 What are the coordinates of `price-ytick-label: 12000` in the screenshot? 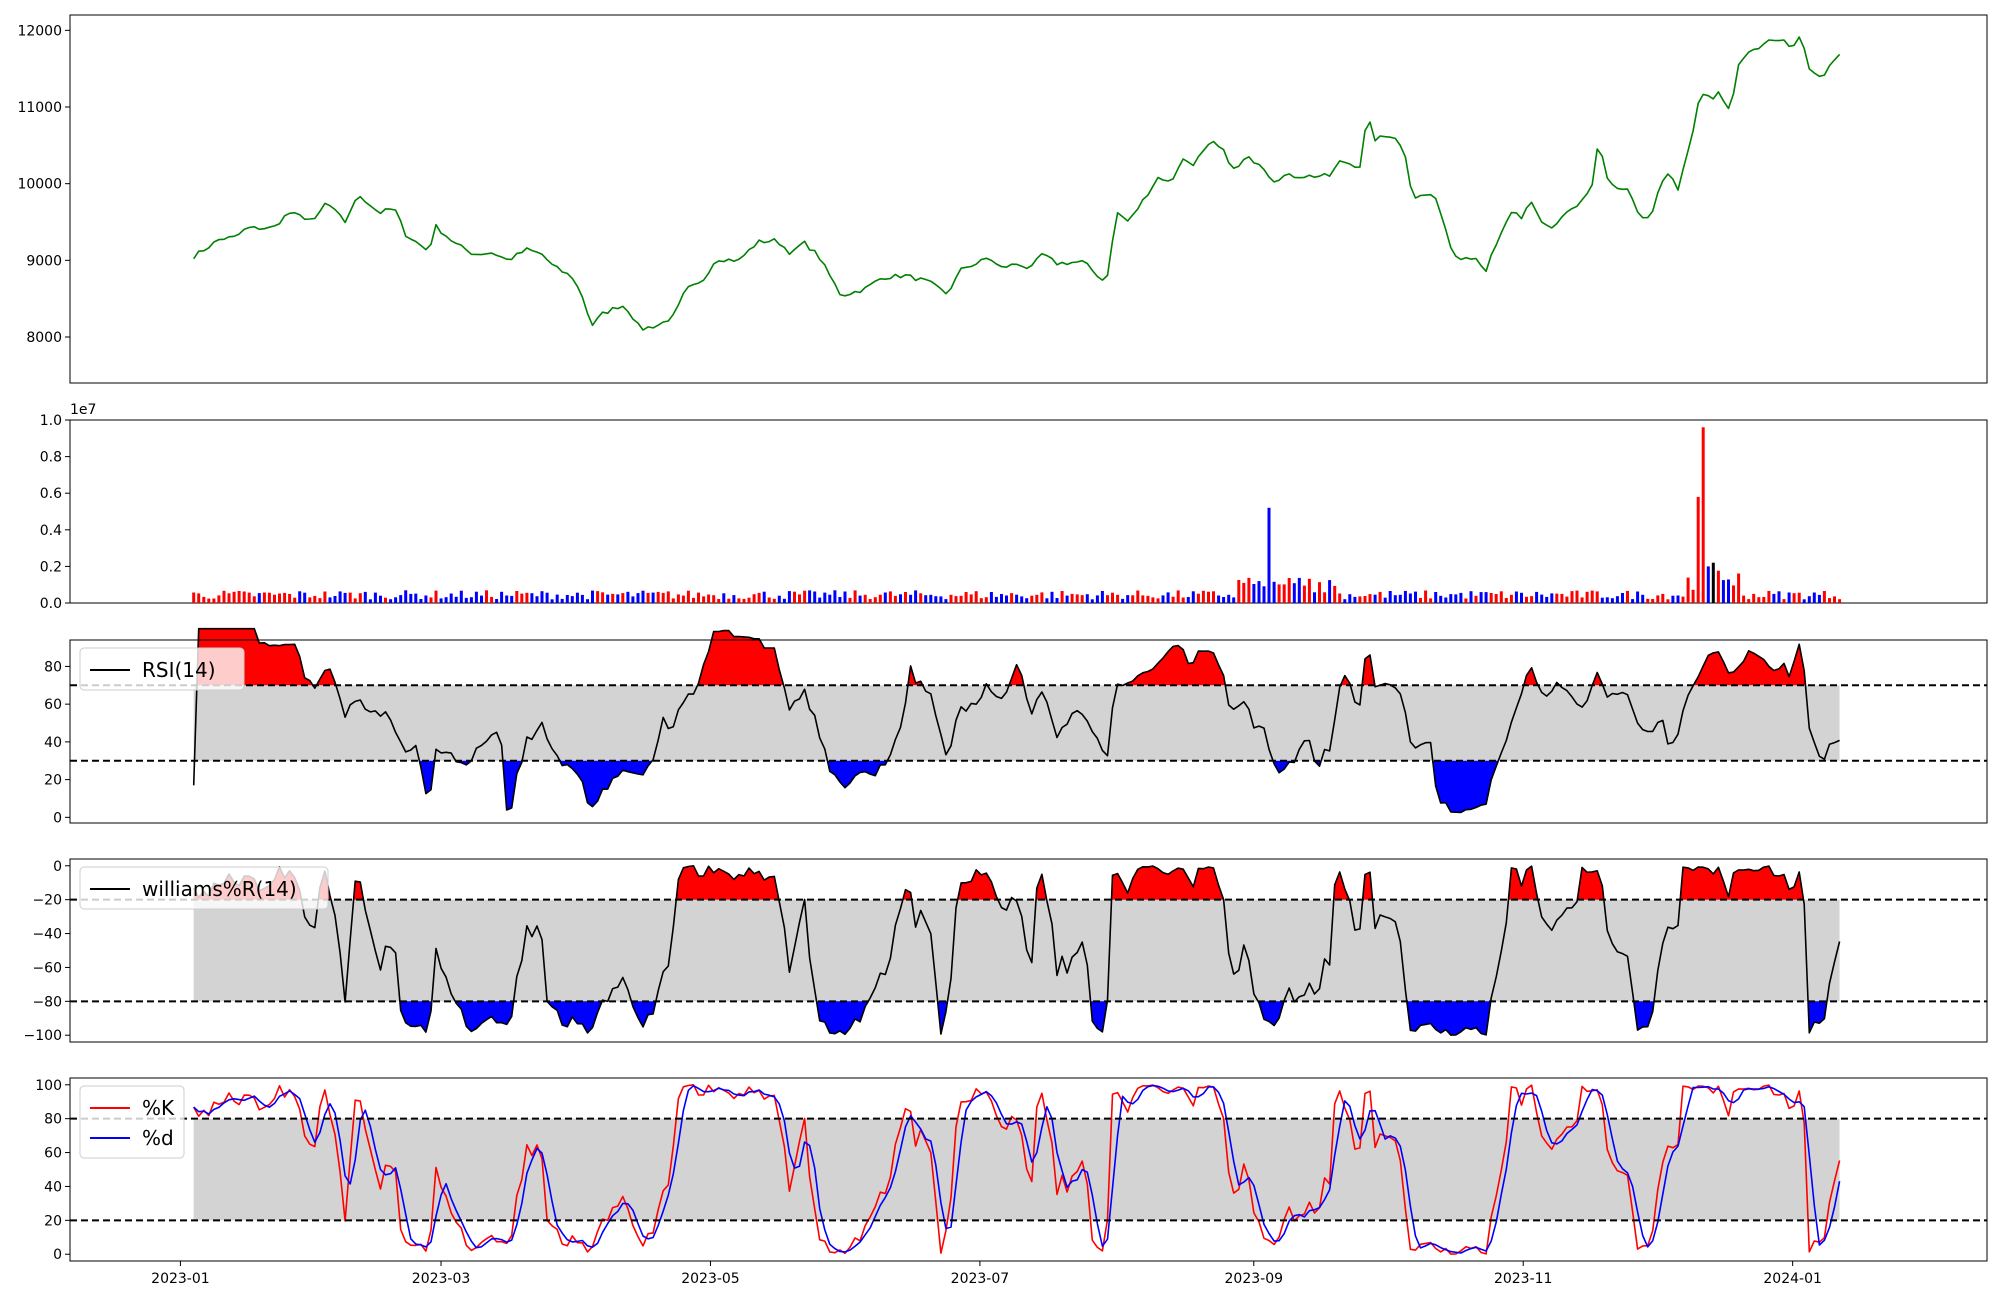 It's located at (39, 31).